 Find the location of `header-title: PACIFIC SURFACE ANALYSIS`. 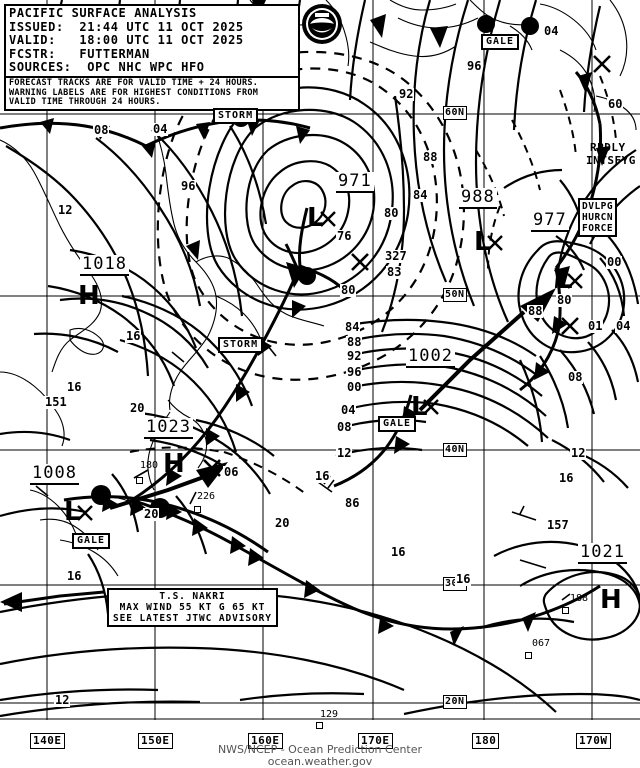

header-title: PACIFIC SURFACE ANALYSIS is located at coordinates (103, 13).